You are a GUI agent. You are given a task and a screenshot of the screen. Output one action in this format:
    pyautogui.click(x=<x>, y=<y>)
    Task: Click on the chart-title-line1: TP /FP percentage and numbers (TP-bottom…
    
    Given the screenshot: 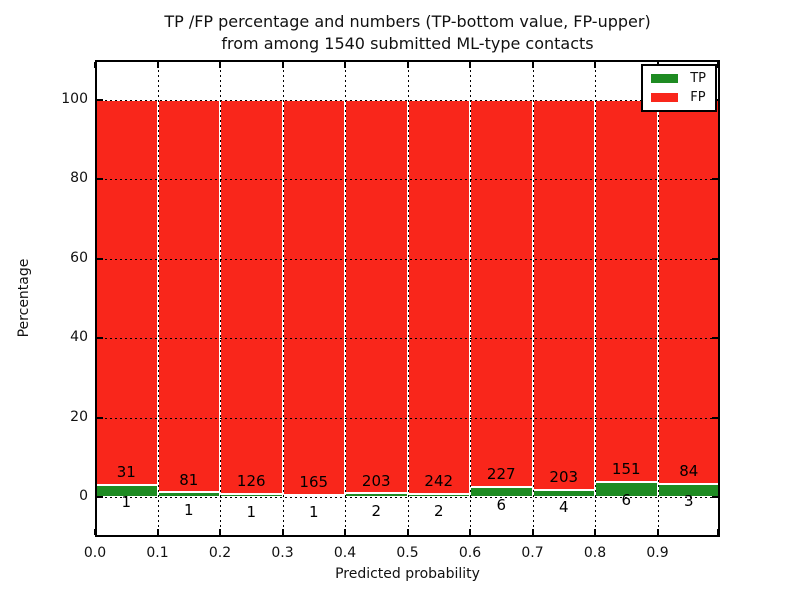 What is the action you would take?
    pyautogui.click(x=407, y=21)
    